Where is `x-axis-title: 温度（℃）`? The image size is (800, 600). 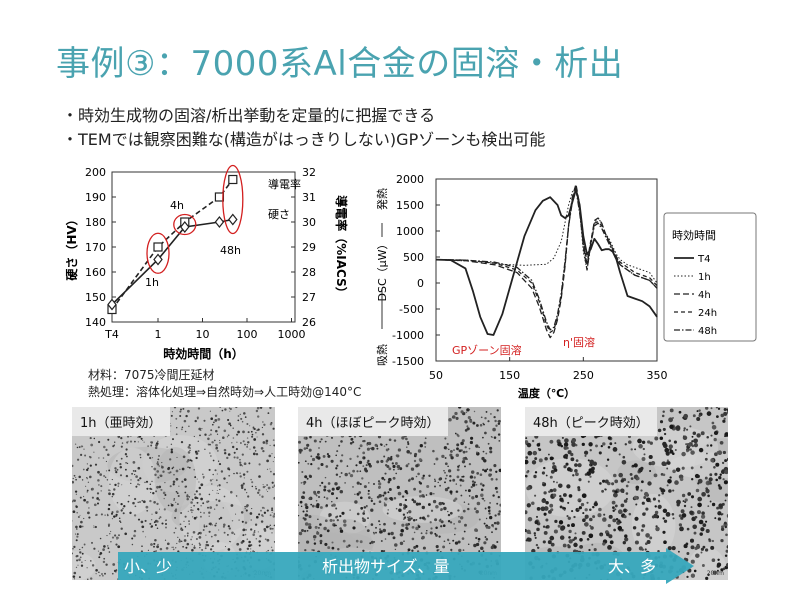 x-axis-title: 温度（℃） is located at coordinates (546, 393).